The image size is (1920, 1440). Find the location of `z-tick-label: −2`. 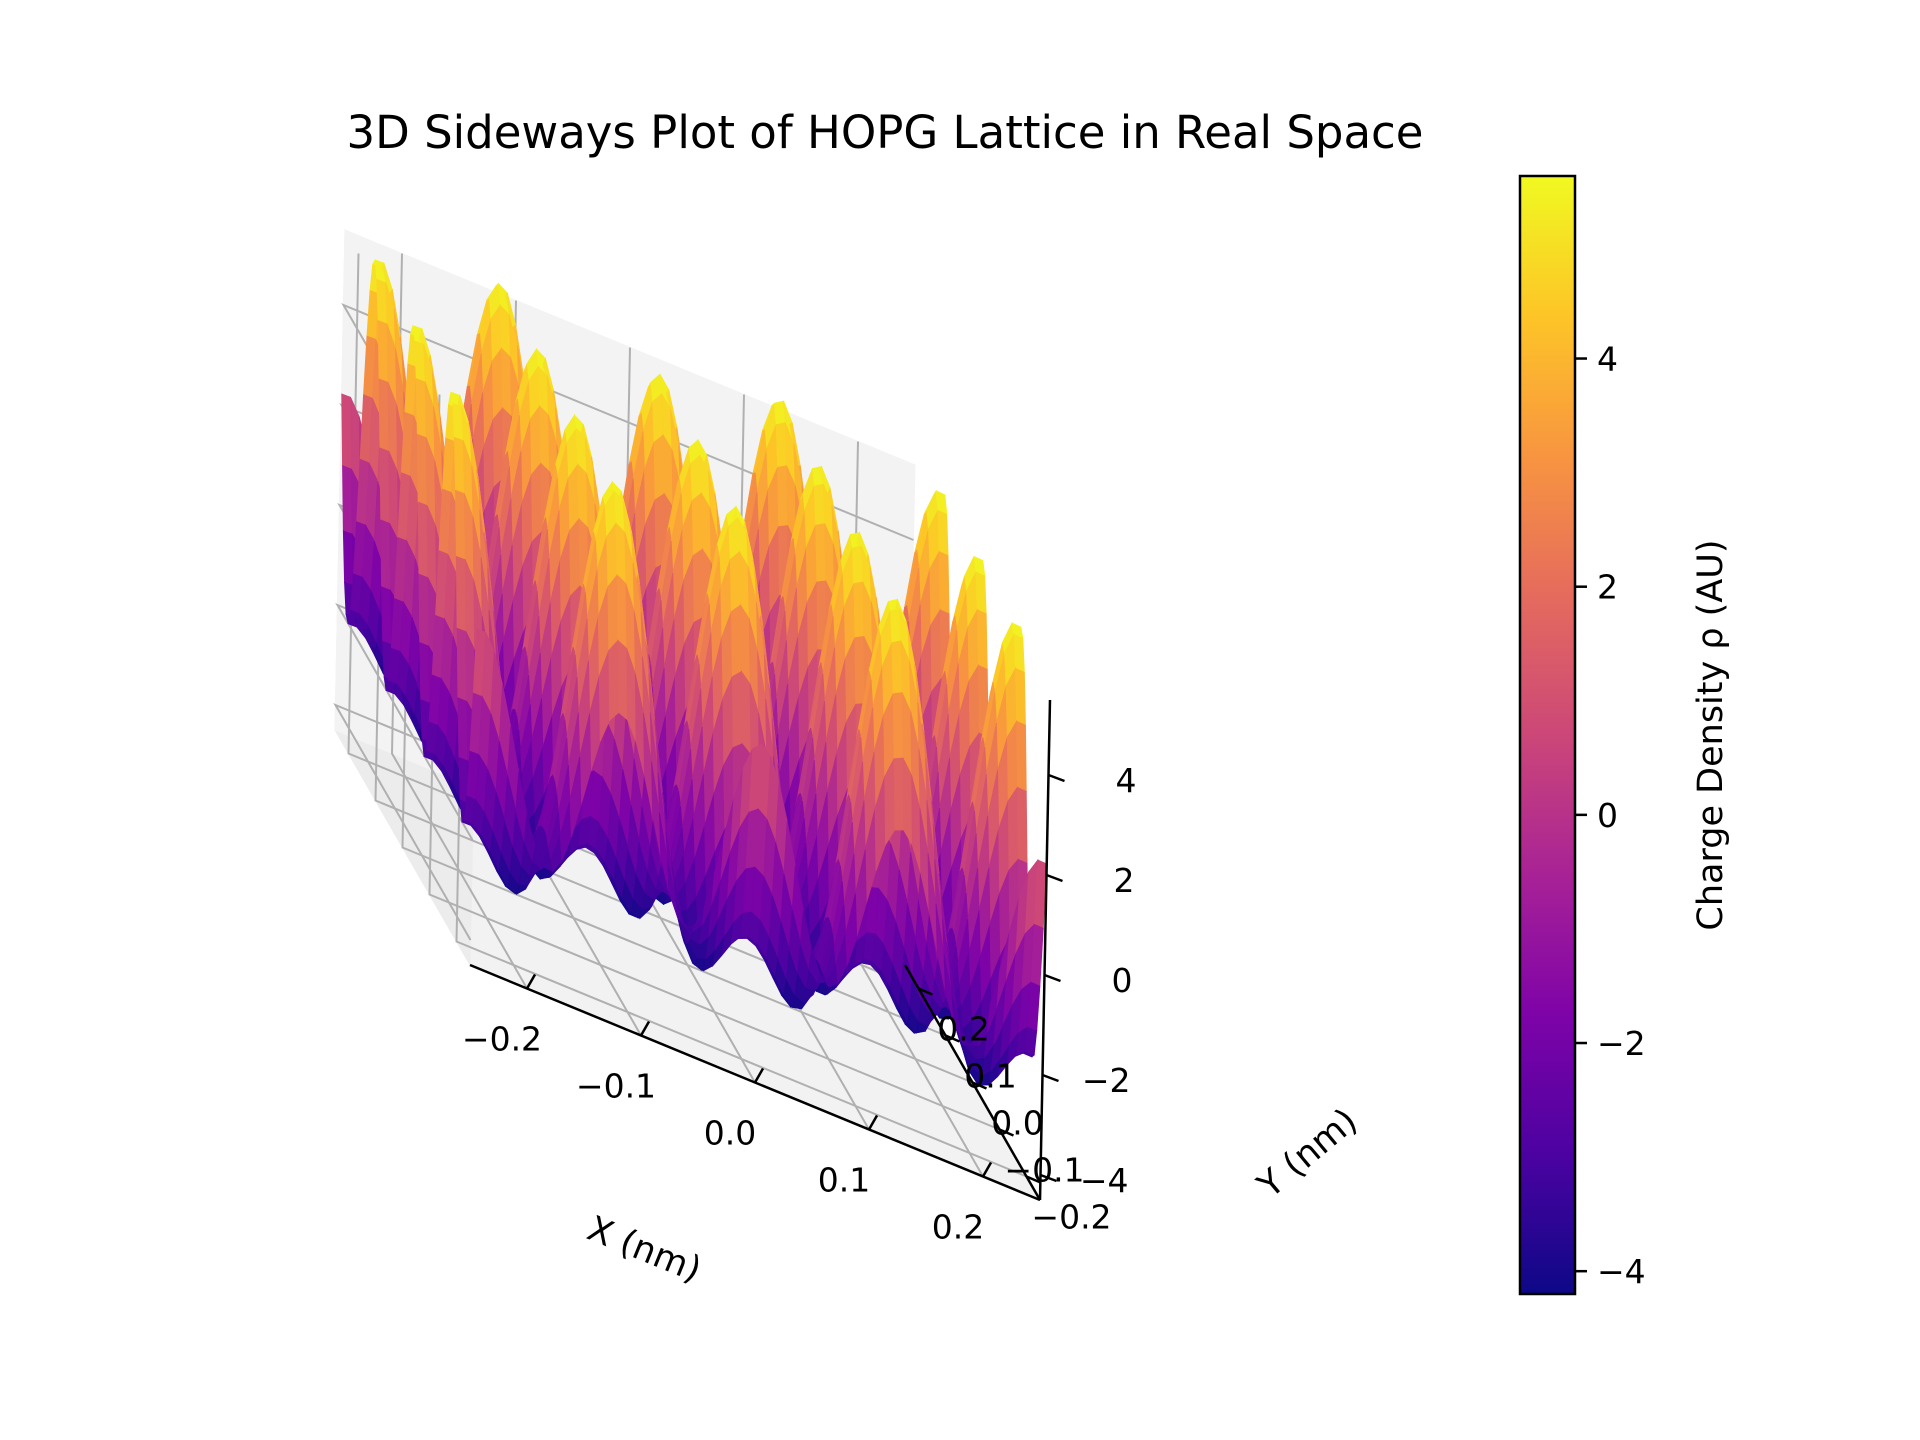

z-tick-label: −2 is located at coordinates (1106, 1080).